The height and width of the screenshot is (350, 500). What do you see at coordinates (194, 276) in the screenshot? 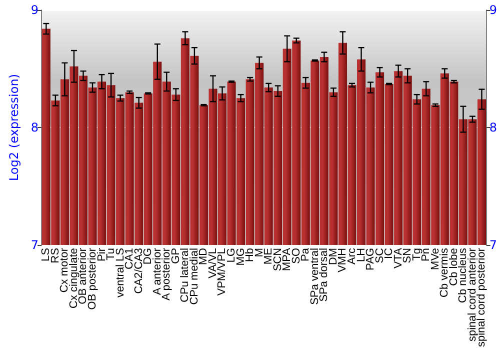
I see `x-tick-label: CPu medial` at bounding box center [194, 276].